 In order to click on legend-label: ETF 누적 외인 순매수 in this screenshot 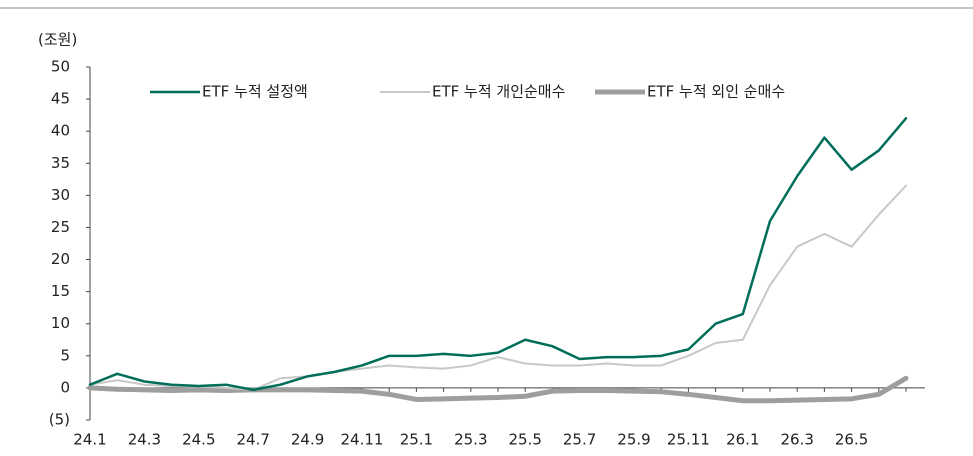, I will do `click(716, 92)`.